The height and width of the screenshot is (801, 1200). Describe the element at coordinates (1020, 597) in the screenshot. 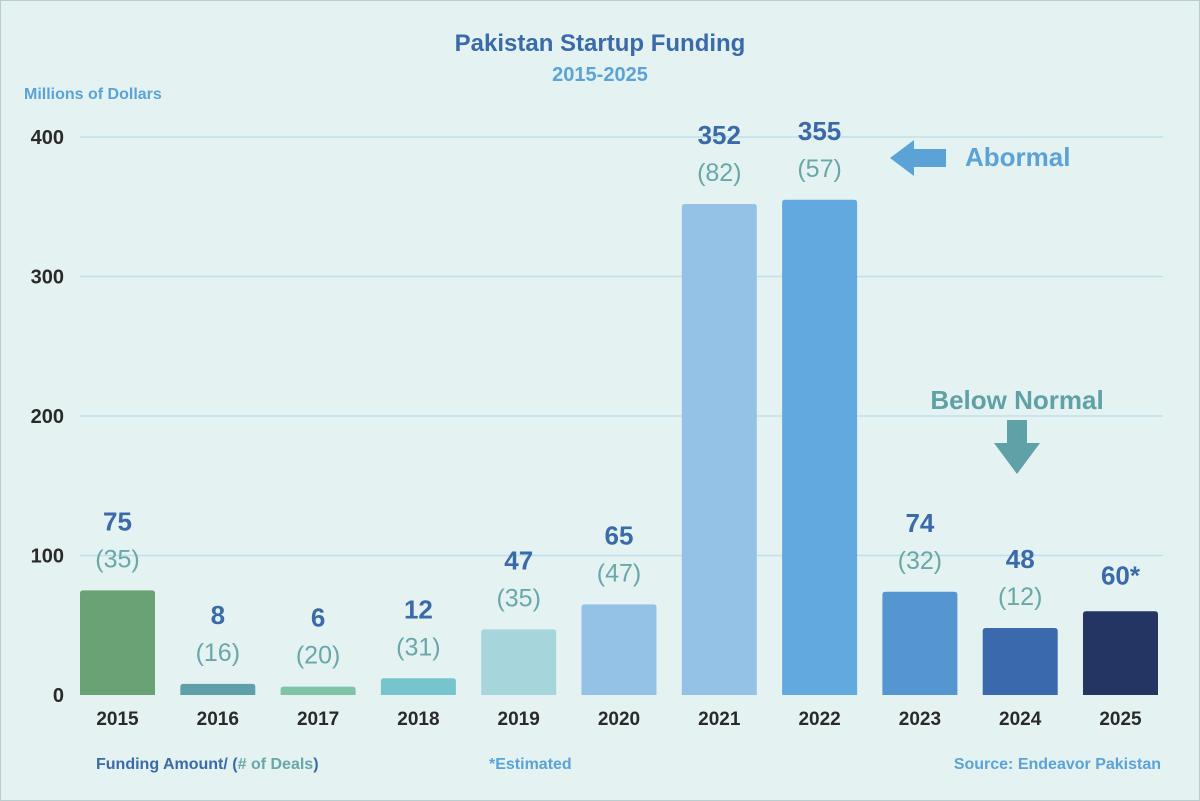

I see `deals-label-2024: (12)` at that location.